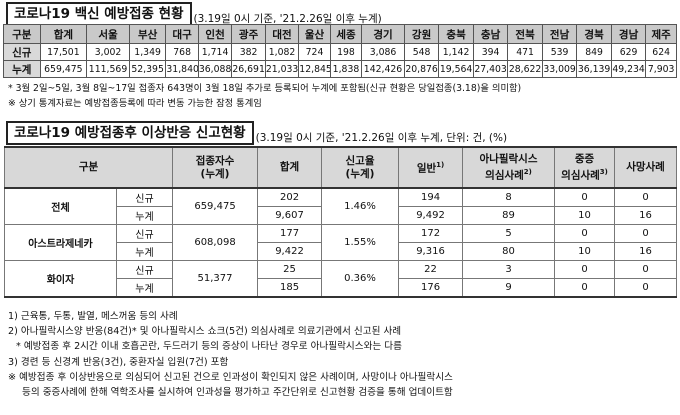 The image size is (680, 415). I want to click on header-severe: 중증 의심사례3), so click(585, 167).